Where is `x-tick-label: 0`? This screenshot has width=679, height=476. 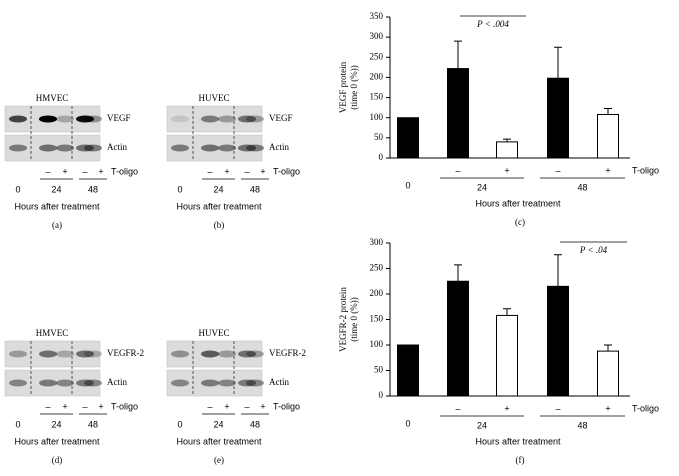
x-tick-label: 0 is located at coordinates (407, 185).